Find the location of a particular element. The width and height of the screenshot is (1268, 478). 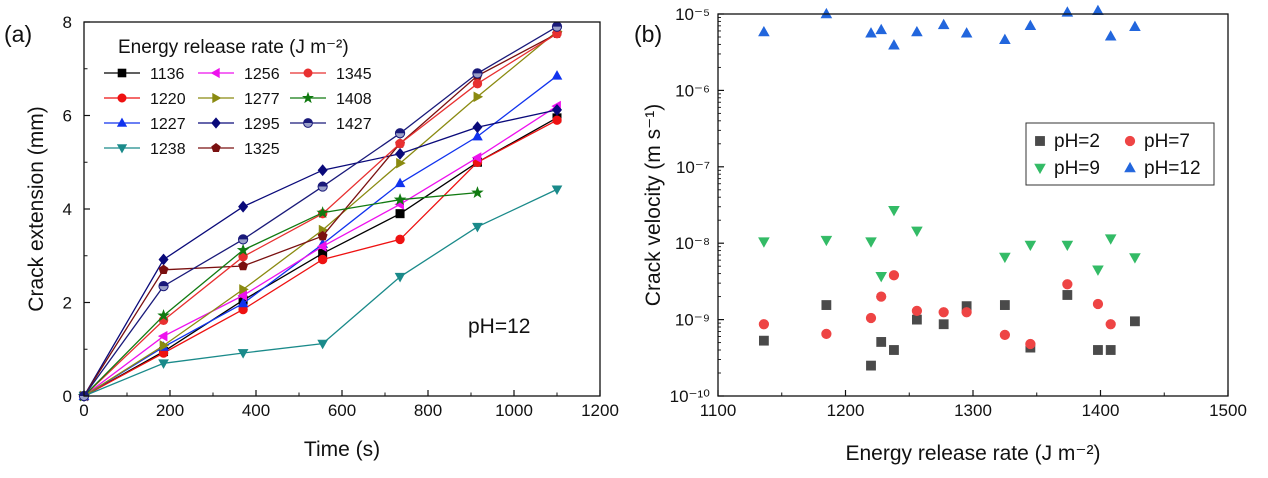

legend-label-1325: 1325 is located at coordinates (262, 149).